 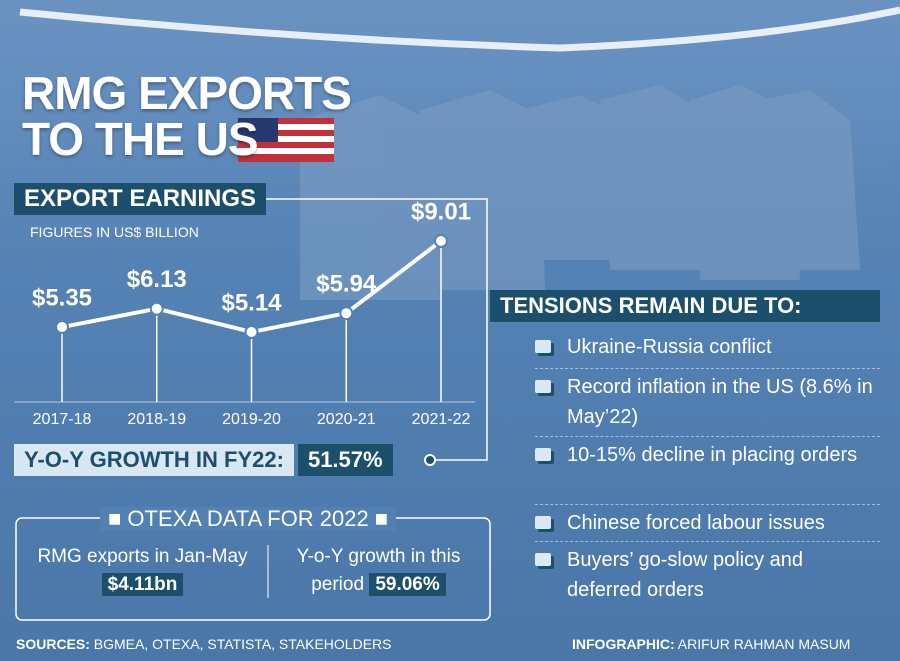 What do you see at coordinates (685, 306) in the screenshot?
I see `tensions-title: TENSIONS REMAIN DUE TO:` at bounding box center [685, 306].